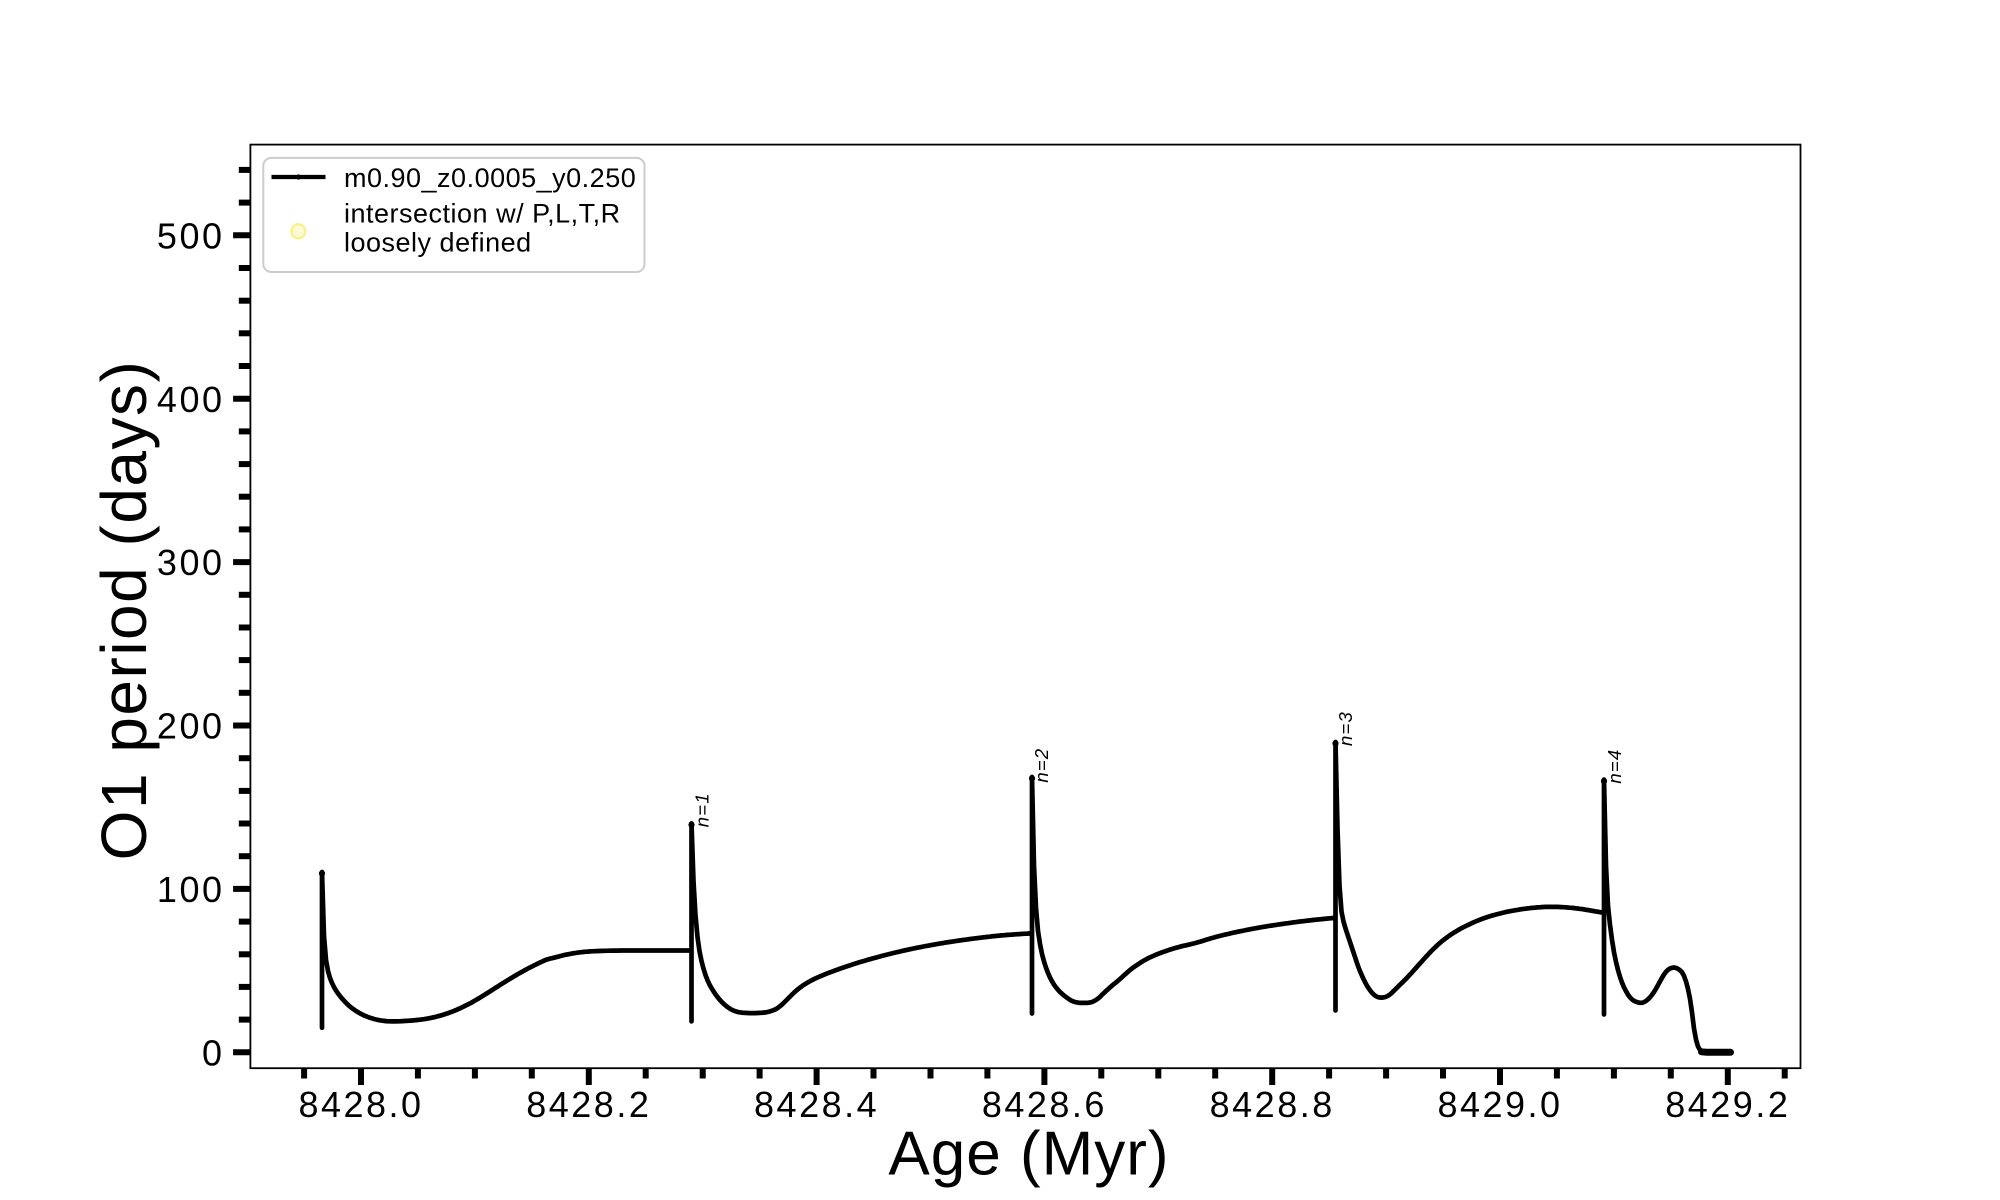  I want to click on svg-text: n=2, so click(1041, 765).